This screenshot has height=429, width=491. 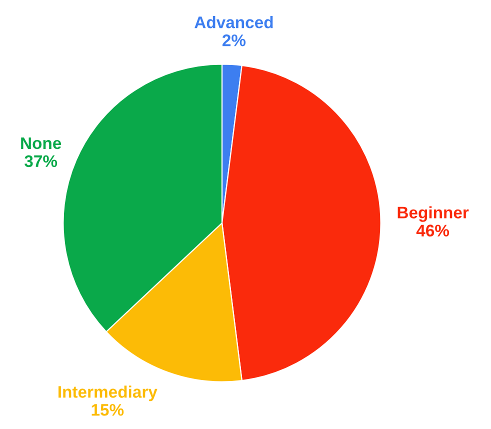 I want to click on data-label: 15%, so click(x=108, y=410).